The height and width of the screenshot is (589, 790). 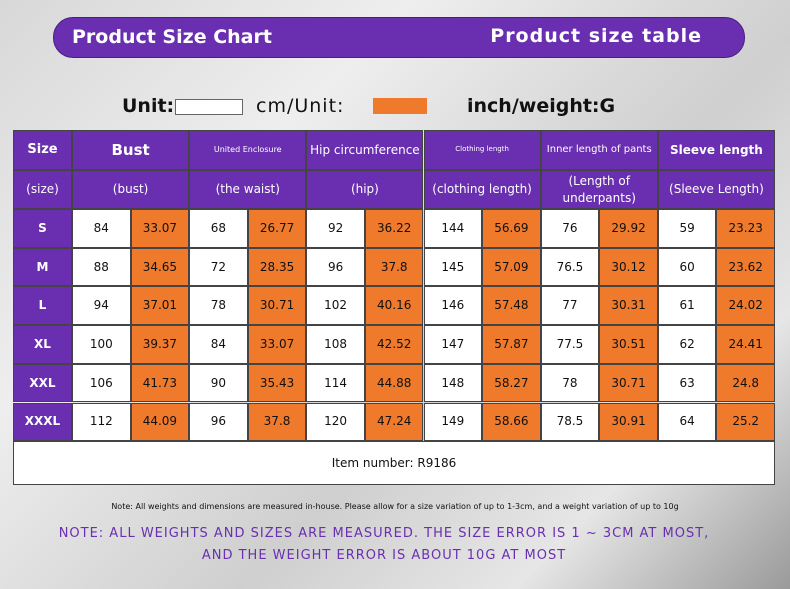 I want to click on size-cell: S, so click(x=42, y=228).